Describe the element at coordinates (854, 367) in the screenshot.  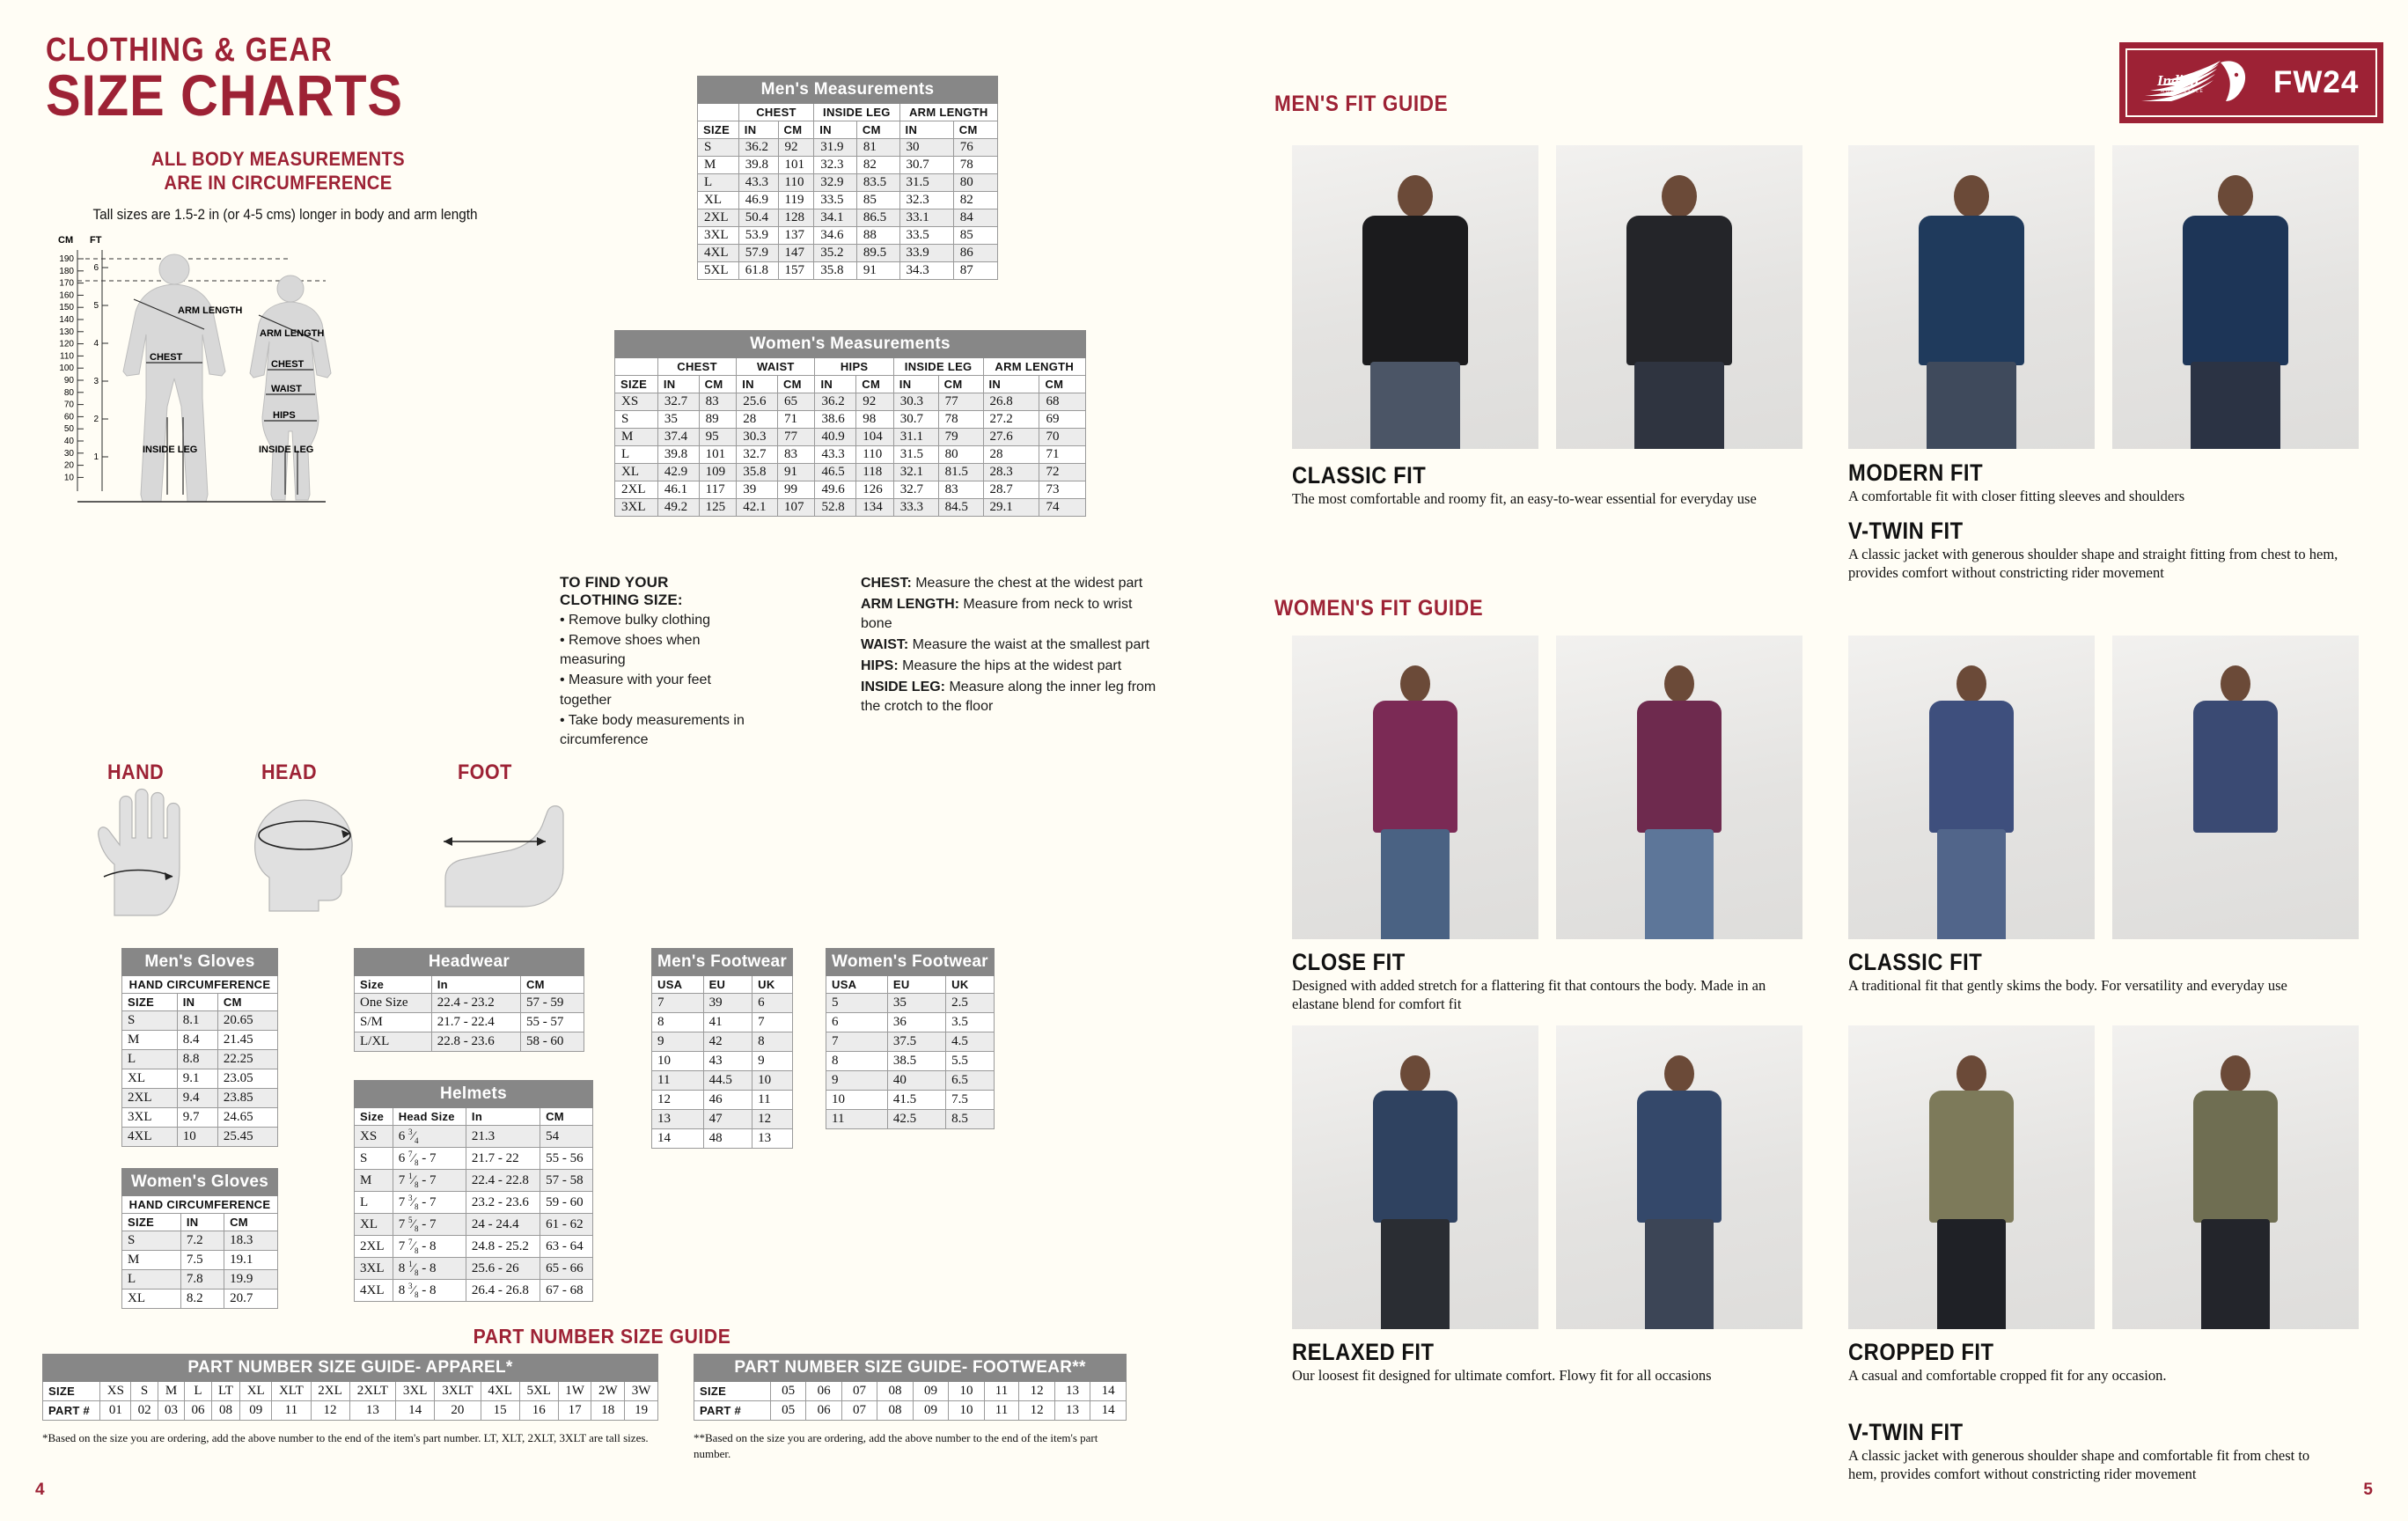
I see `group-header: HIPS` at that location.